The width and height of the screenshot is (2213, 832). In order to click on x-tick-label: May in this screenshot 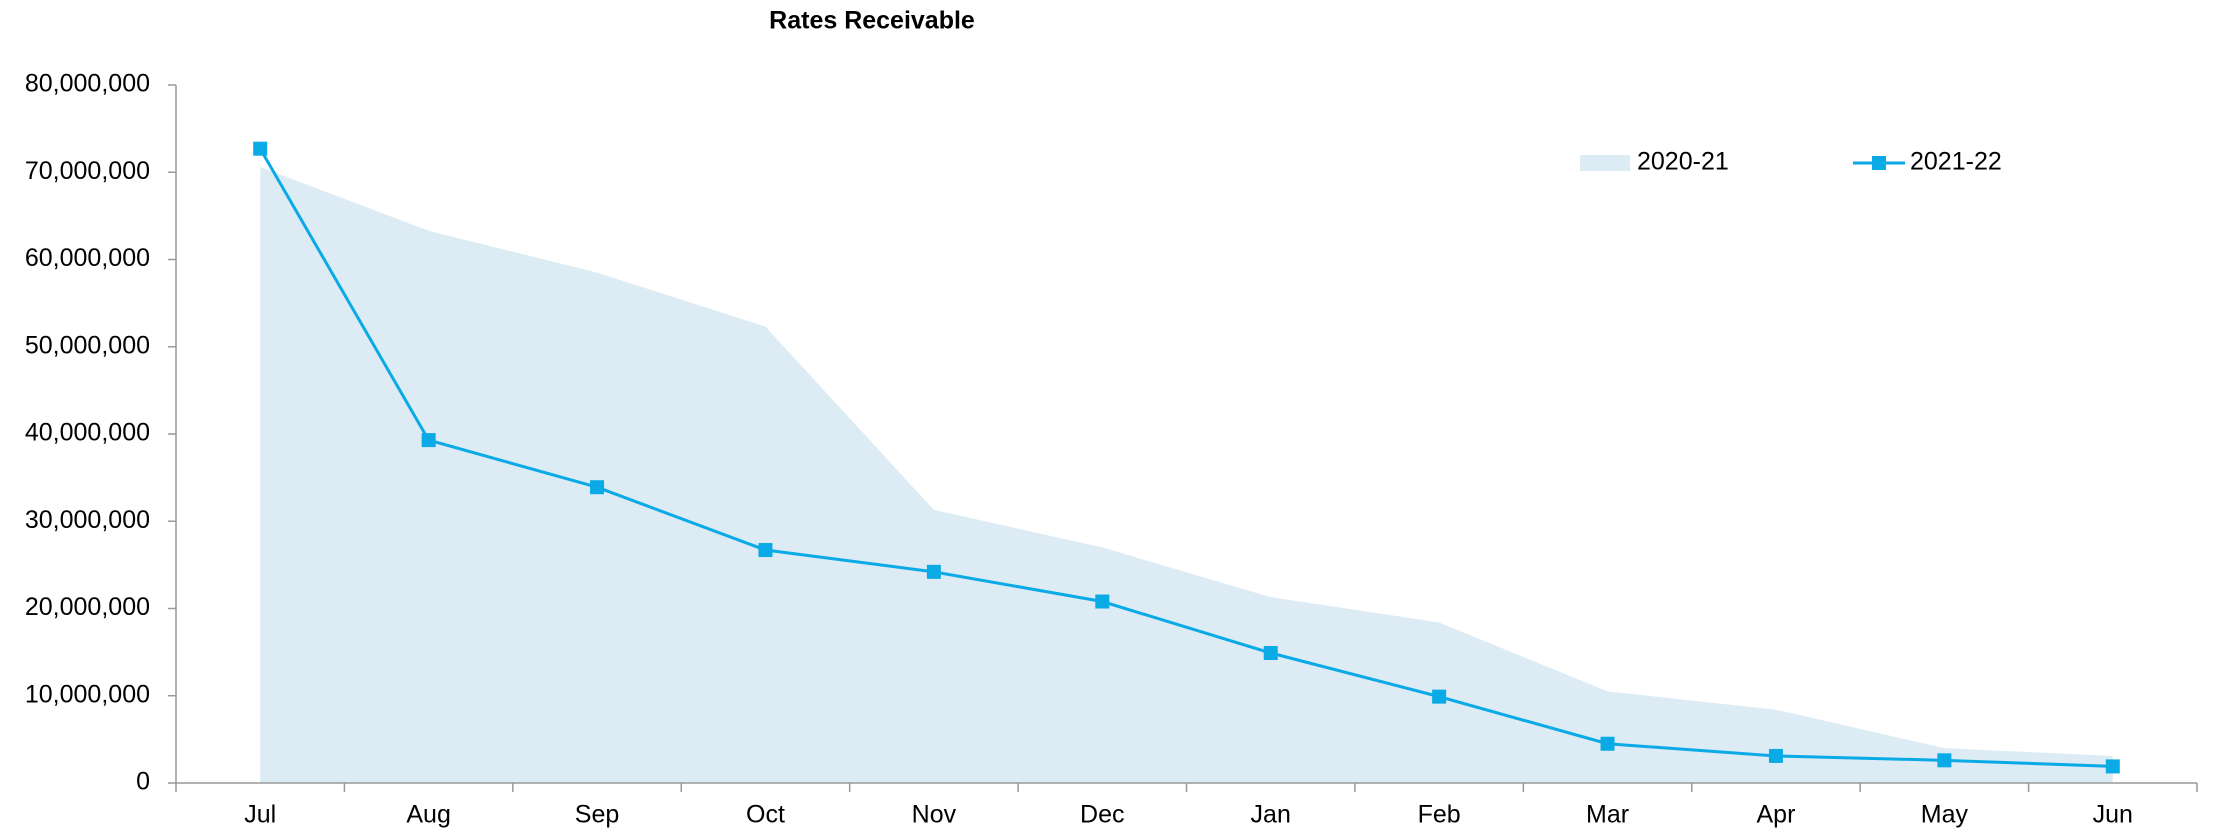, I will do `click(1945, 815)`.